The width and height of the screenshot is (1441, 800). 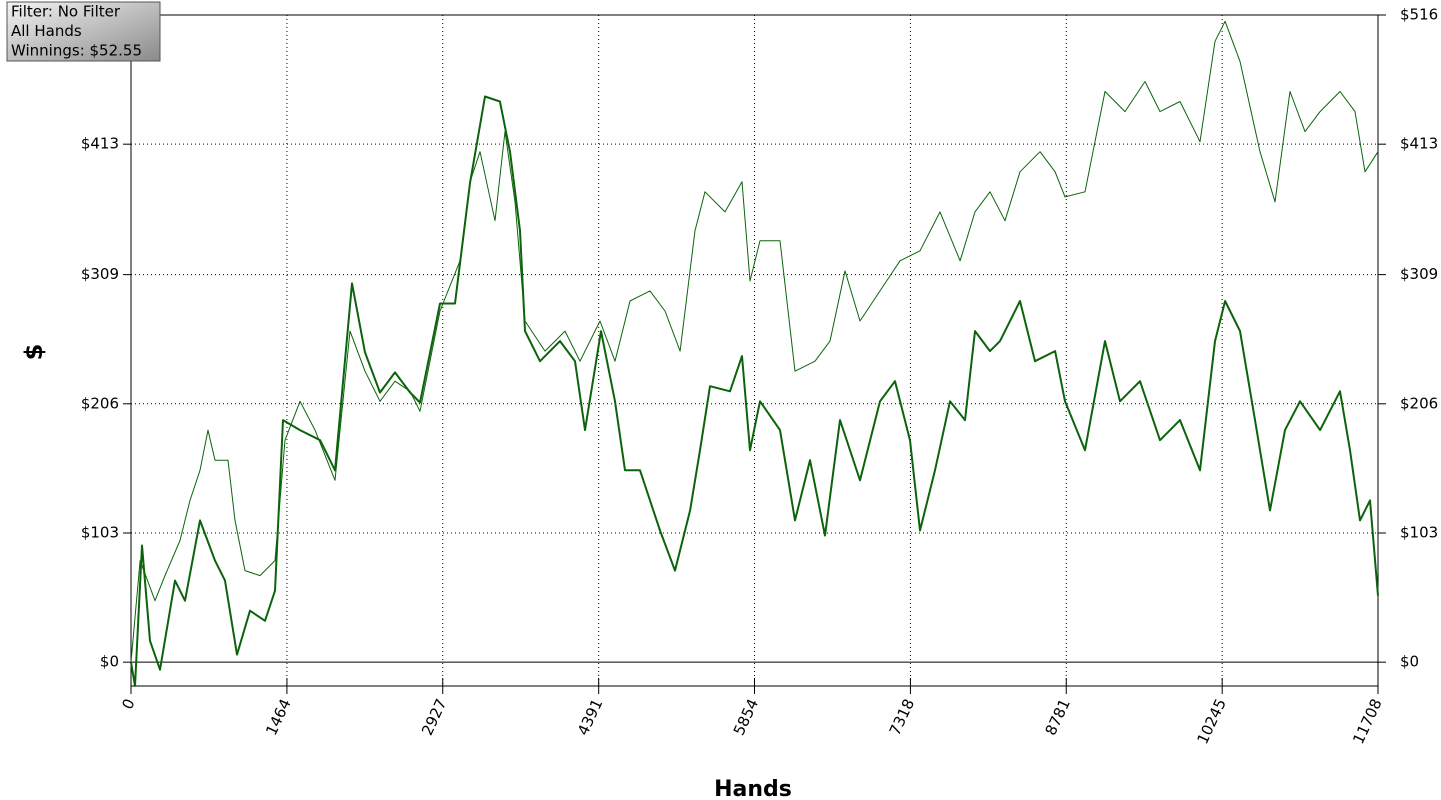 I want to click on y2-tick-label: $0, so click(x=1409, y=662).